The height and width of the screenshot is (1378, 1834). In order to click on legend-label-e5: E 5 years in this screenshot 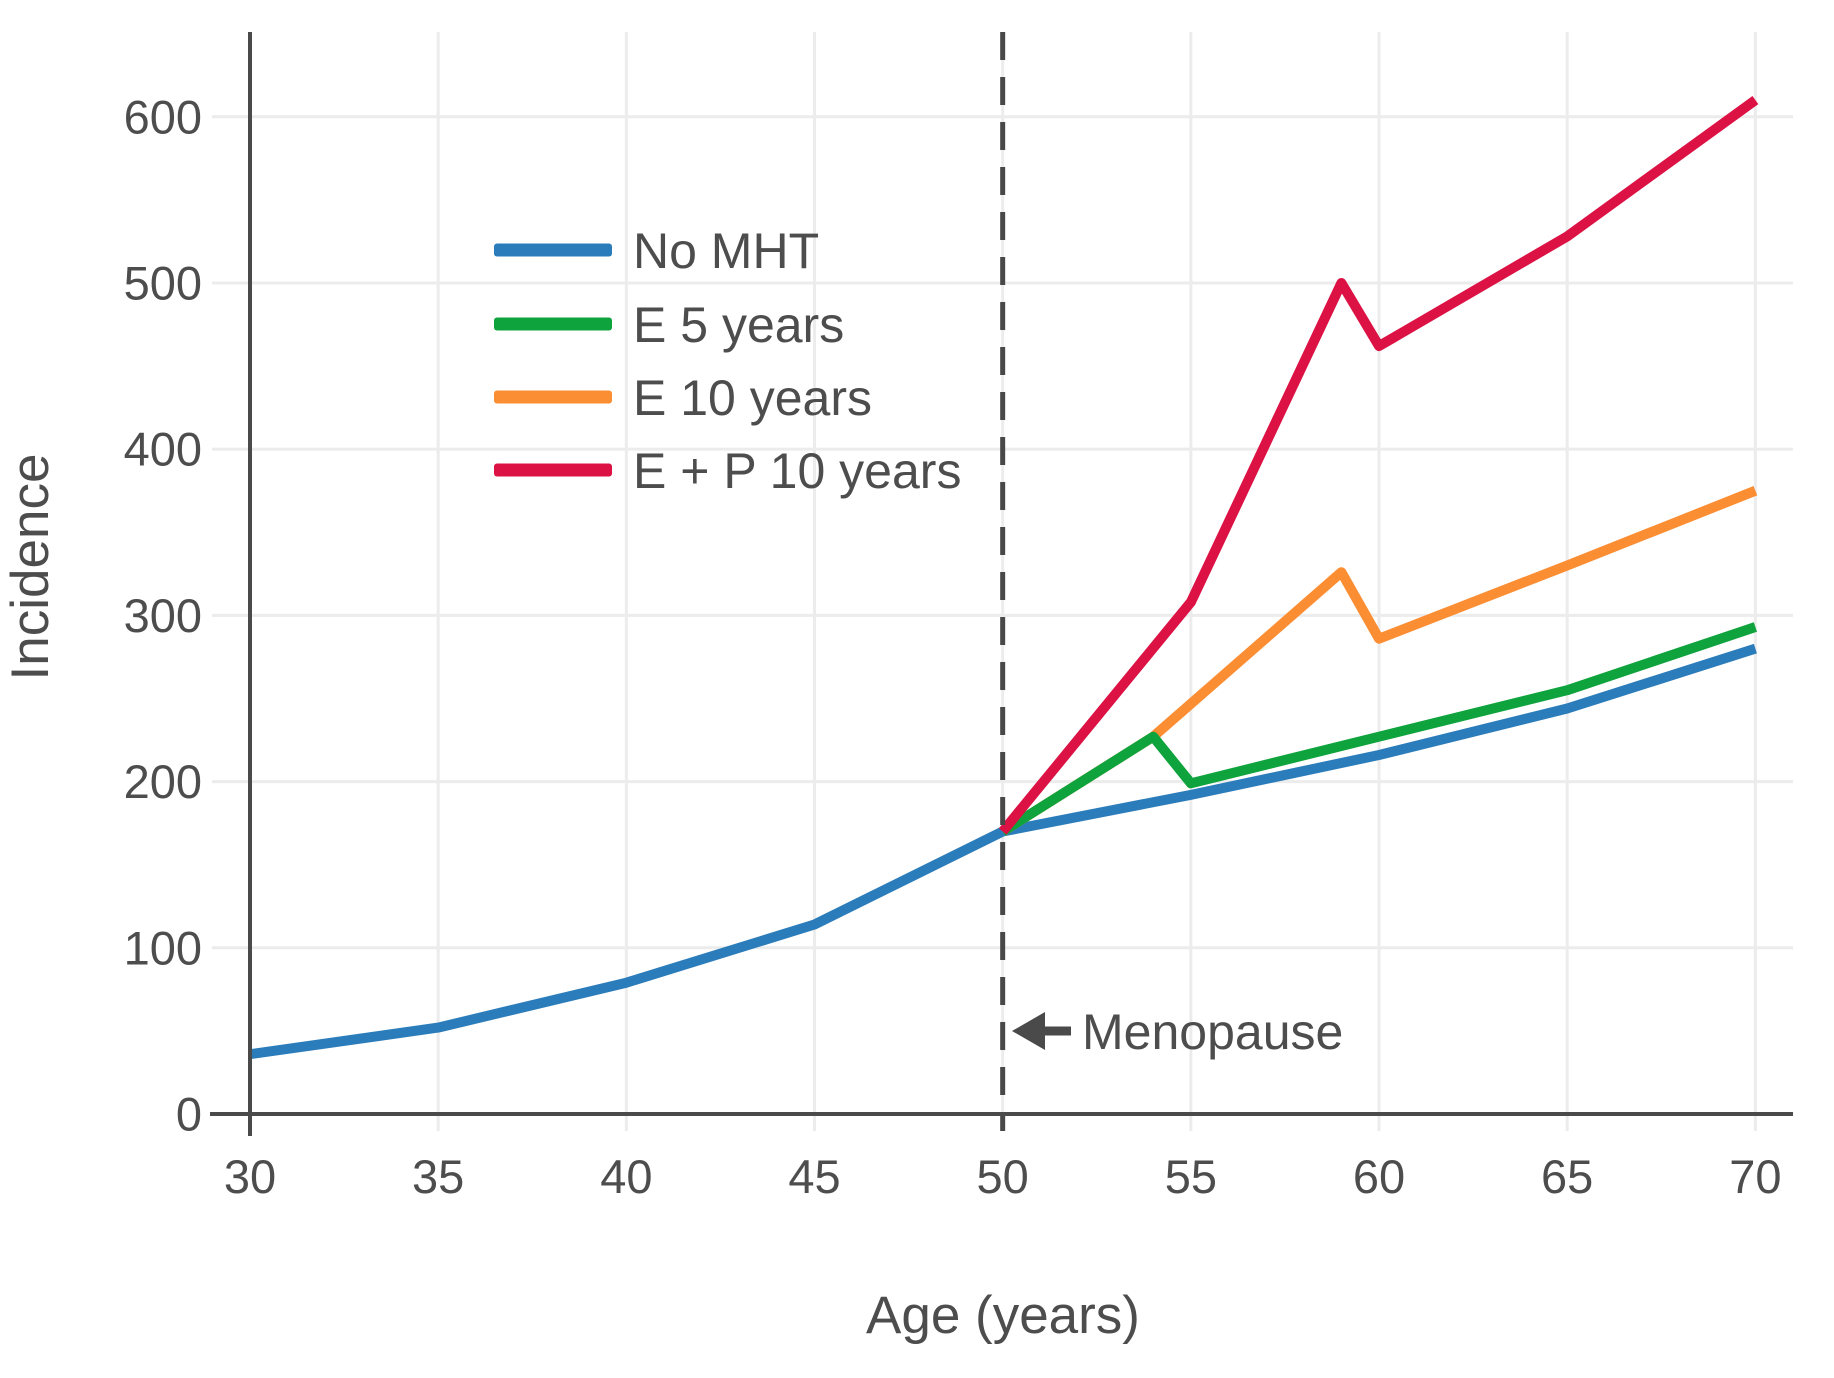, I will do `click(738, 325)`.